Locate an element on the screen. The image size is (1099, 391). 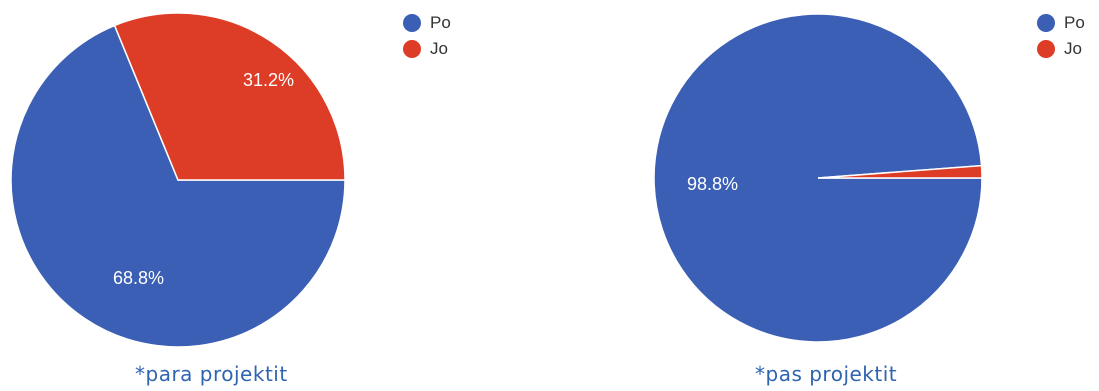
slice-label-jo: 31.2% is located at coordinates (268, 80).